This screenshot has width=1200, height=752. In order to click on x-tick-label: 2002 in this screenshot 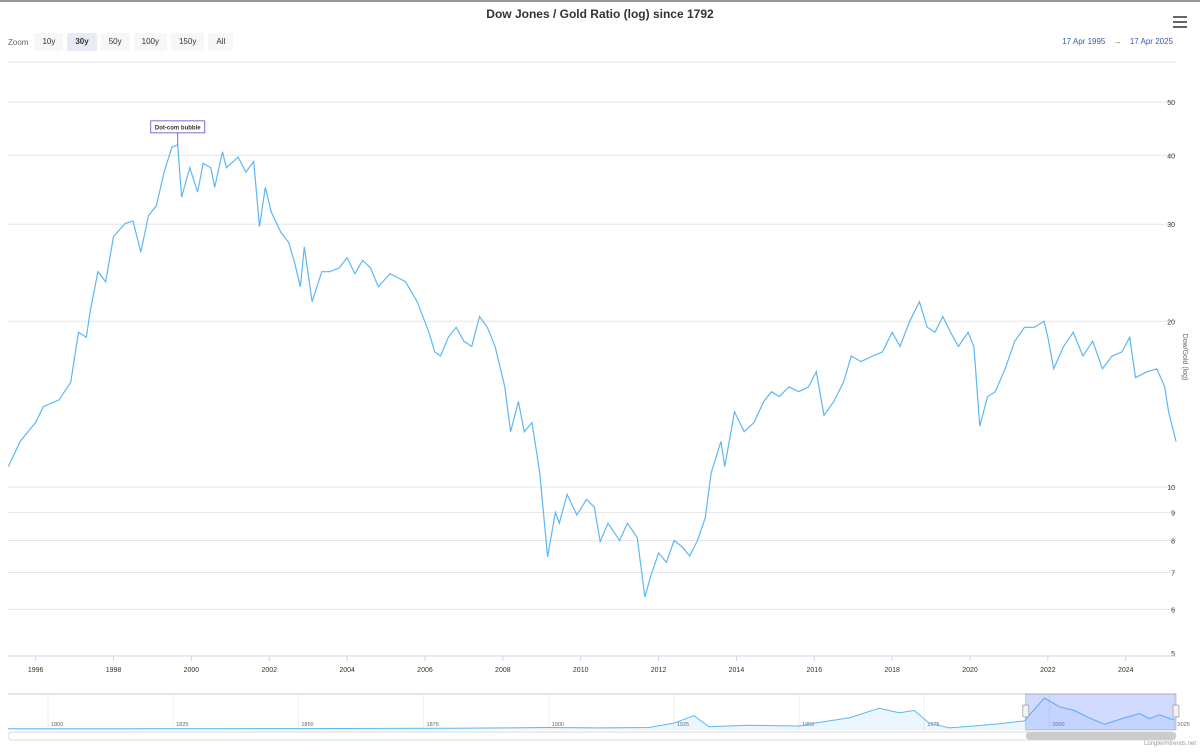, I will do `click(269, 670)`.